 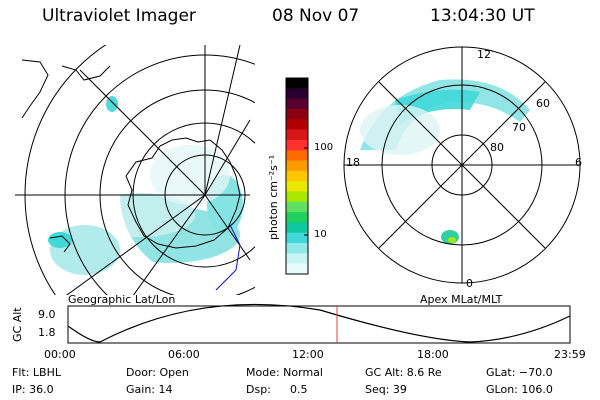 I want to click on time-label: 13:04:30 UT, so click(x=482, y=16).